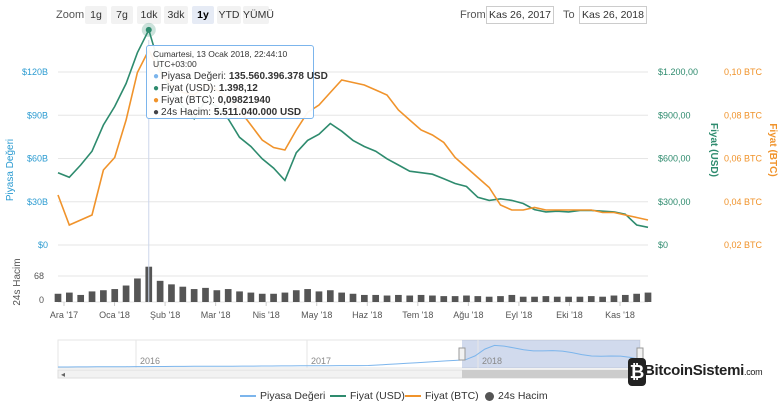  I want to click on y-tick-label-price-btc: 0,10 BTC, so click(743, 72).